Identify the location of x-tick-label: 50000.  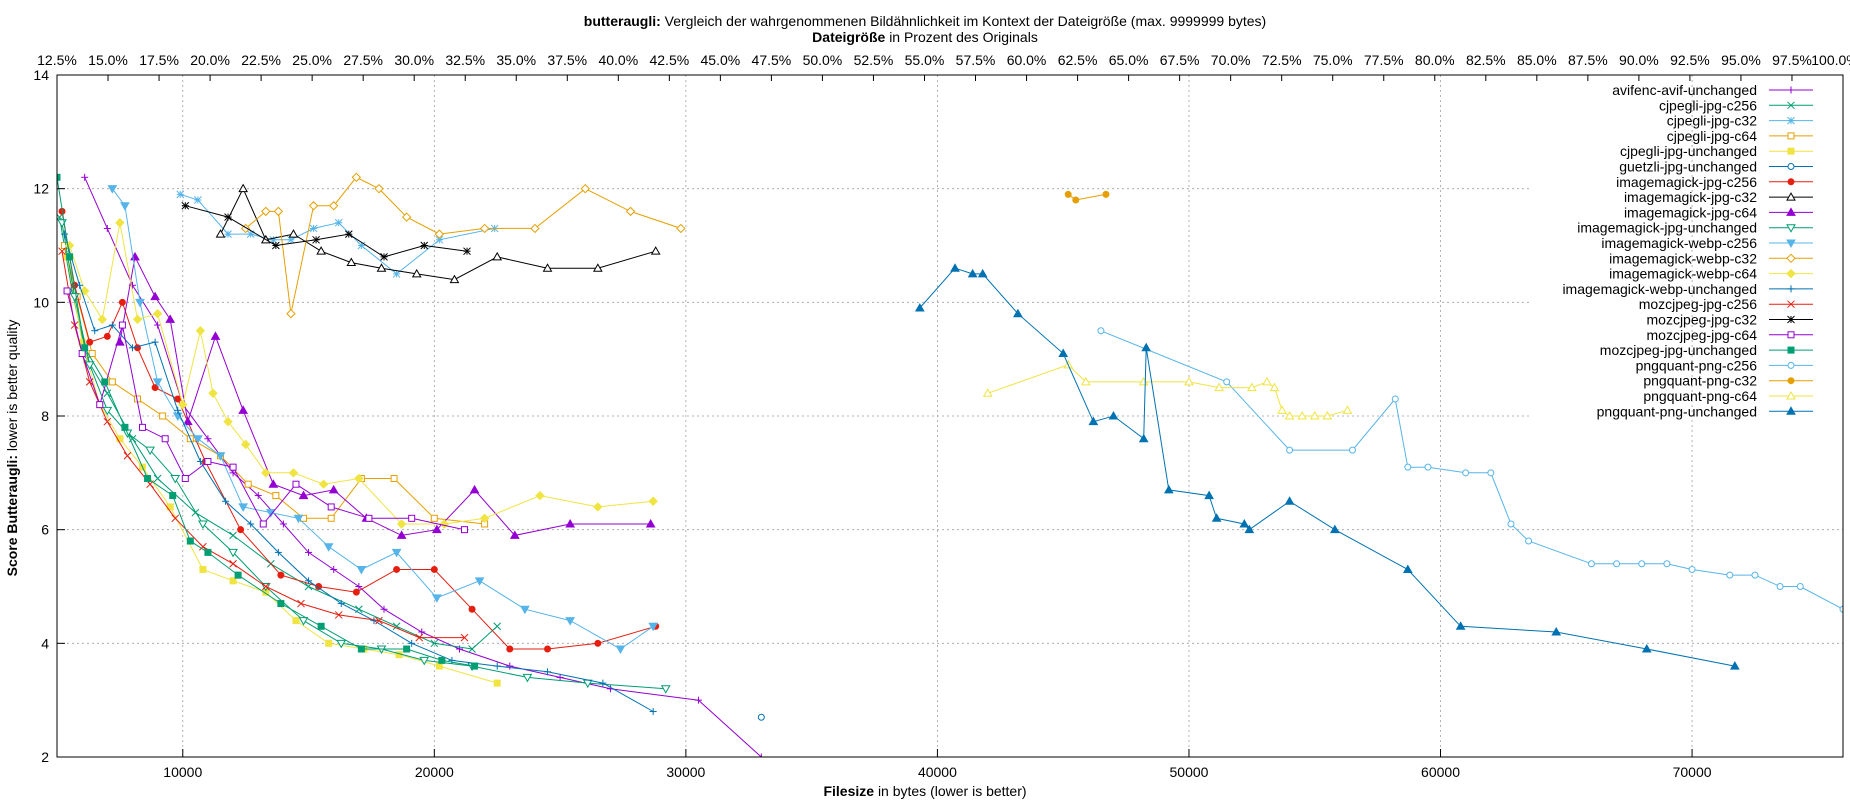
(1189, 772).